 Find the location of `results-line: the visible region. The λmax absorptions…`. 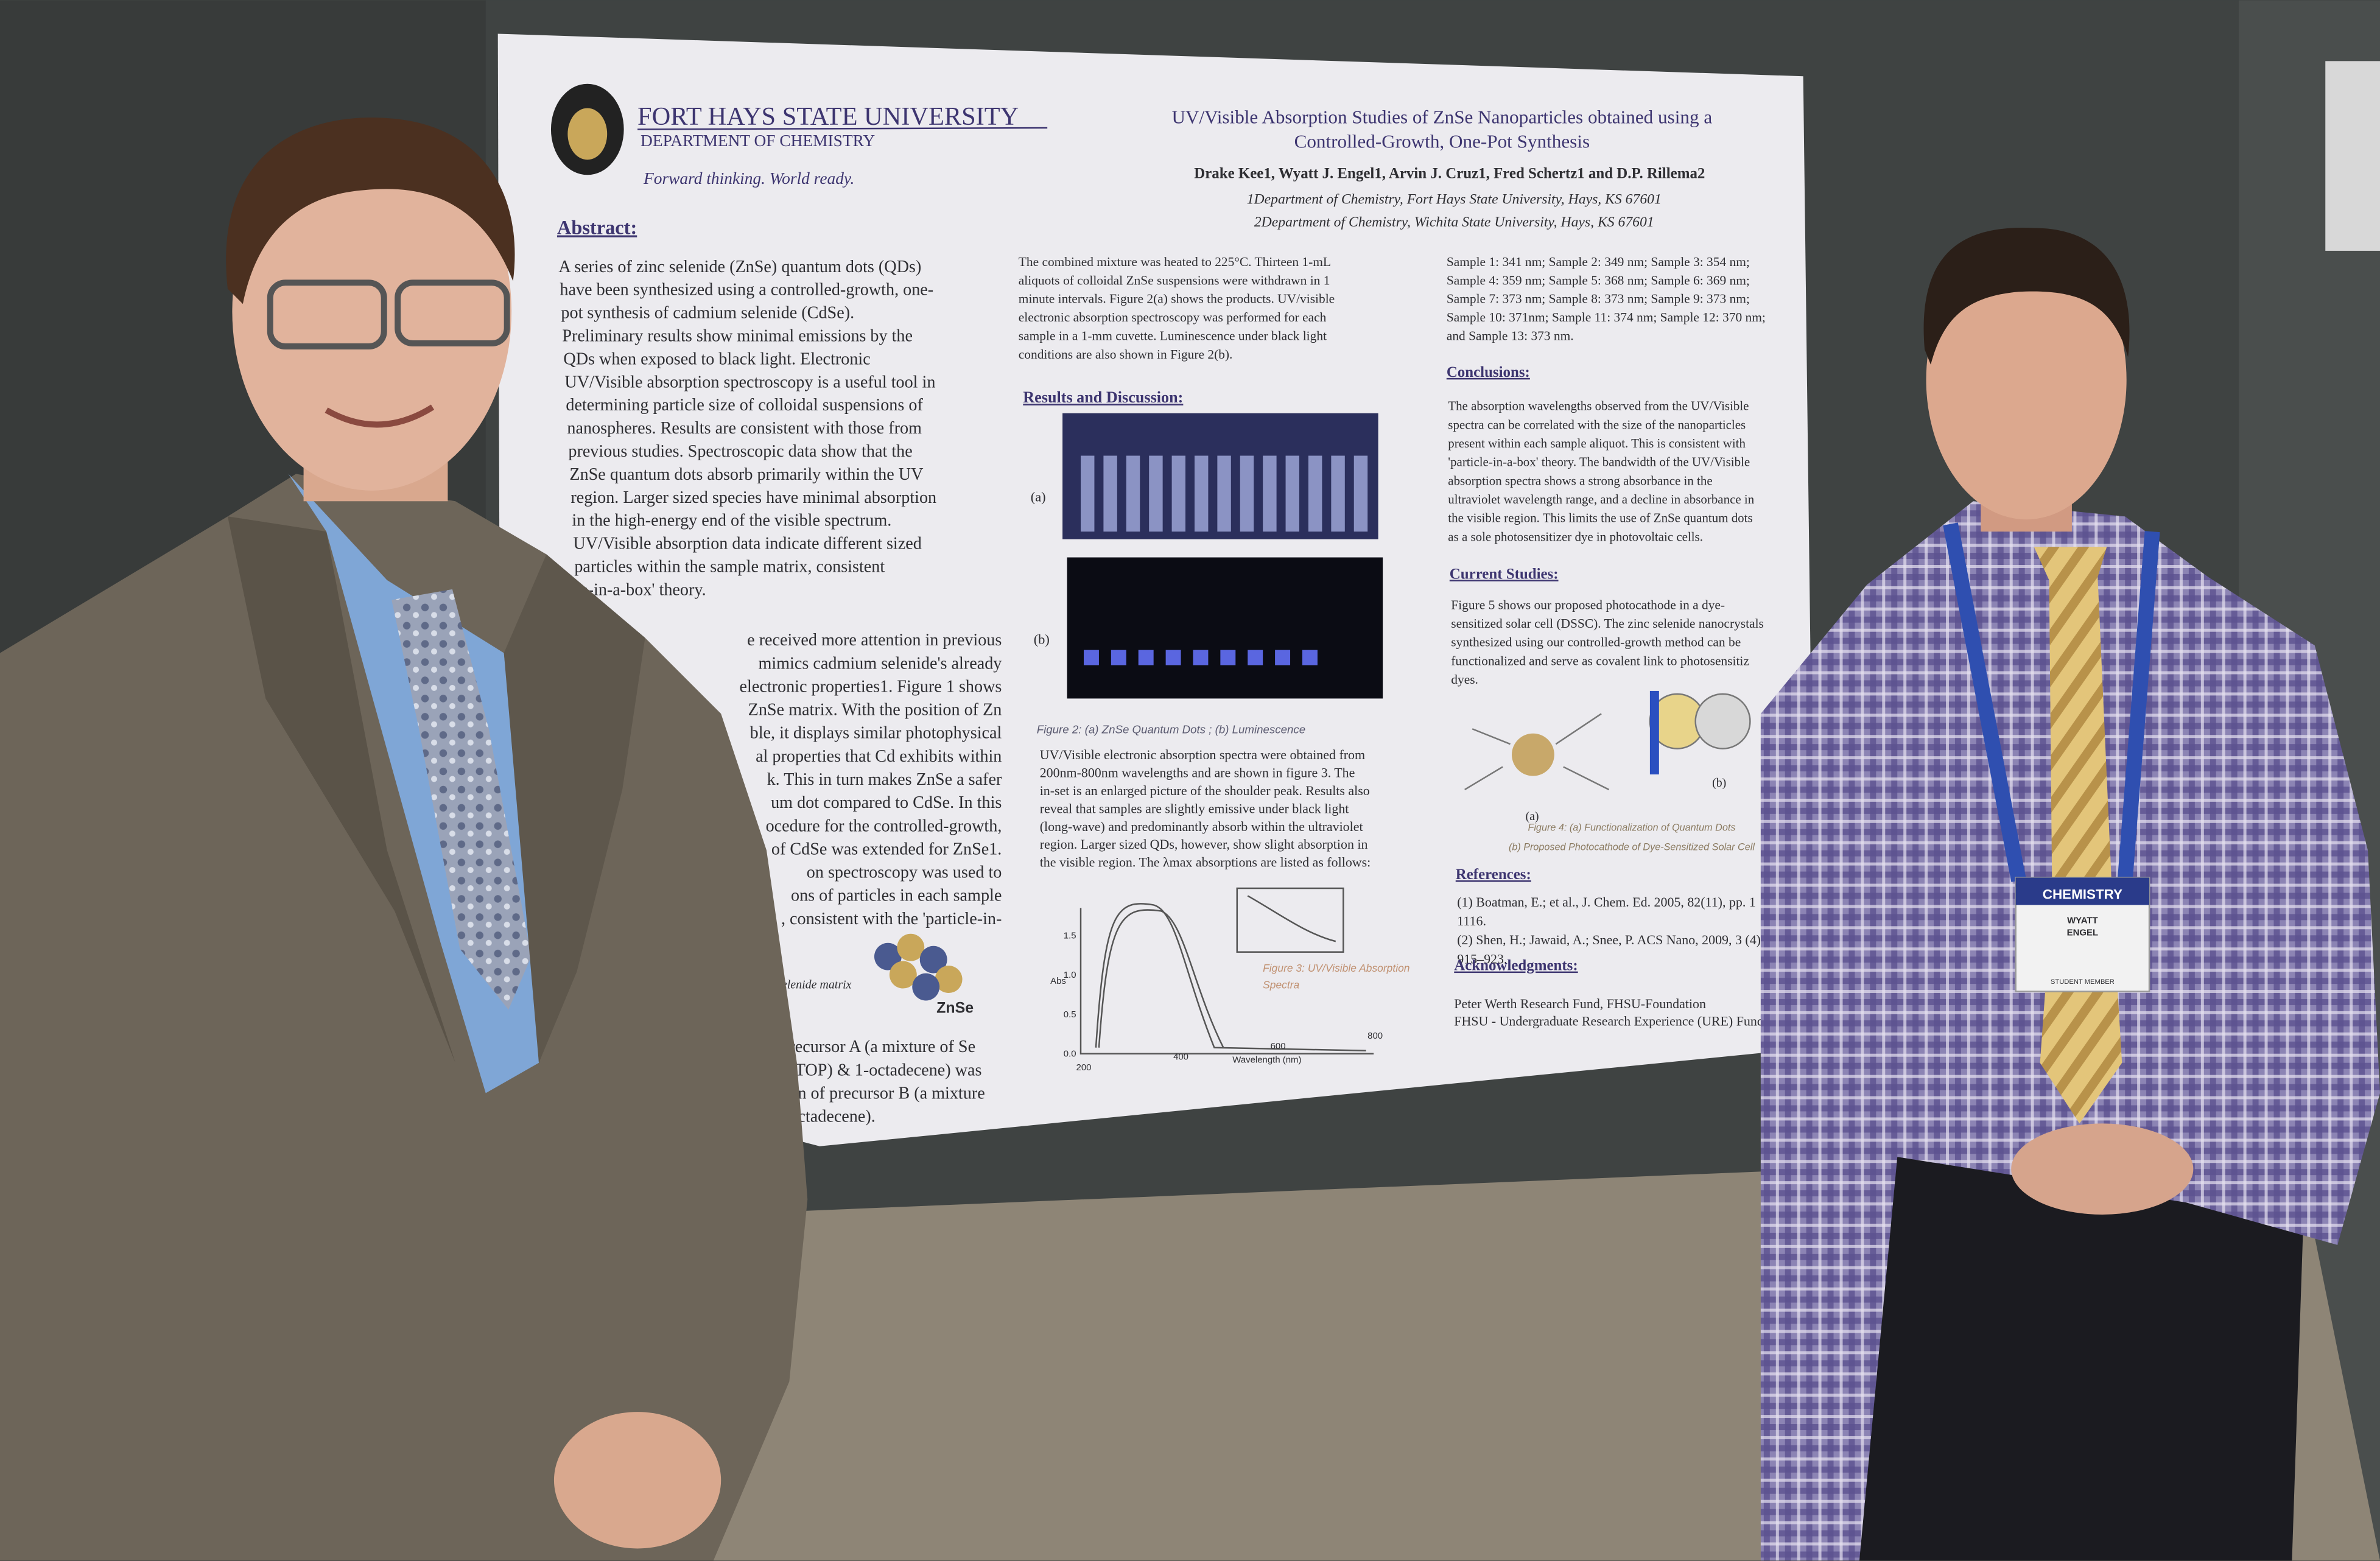

results-line: the visible region. The λmax absorptions… is located at coordinates (1205, 862).